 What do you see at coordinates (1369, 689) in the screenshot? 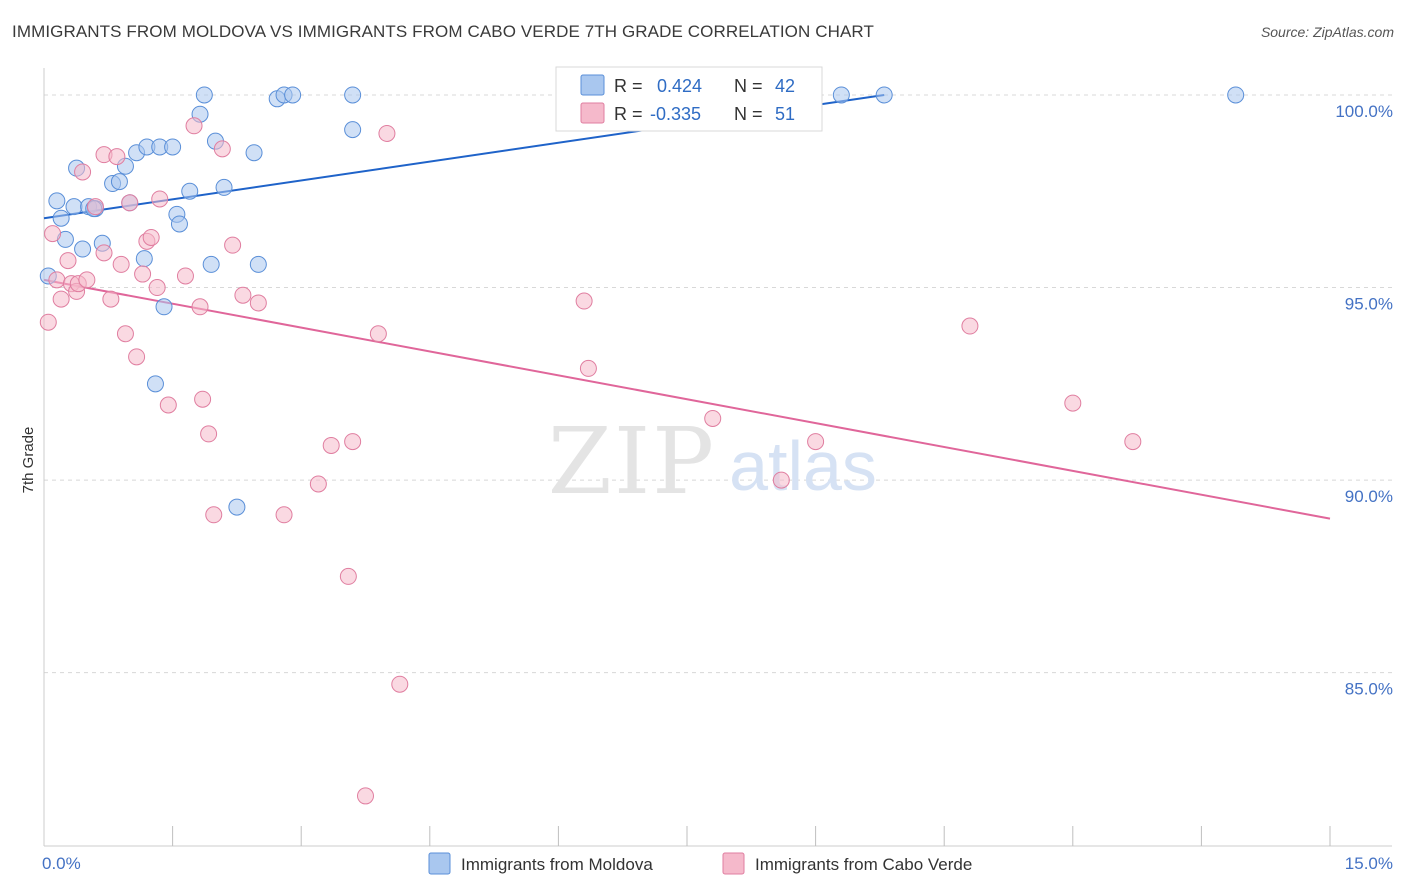
I see `y-tick-label: 85.0%` at bounding box center [1369, 689].